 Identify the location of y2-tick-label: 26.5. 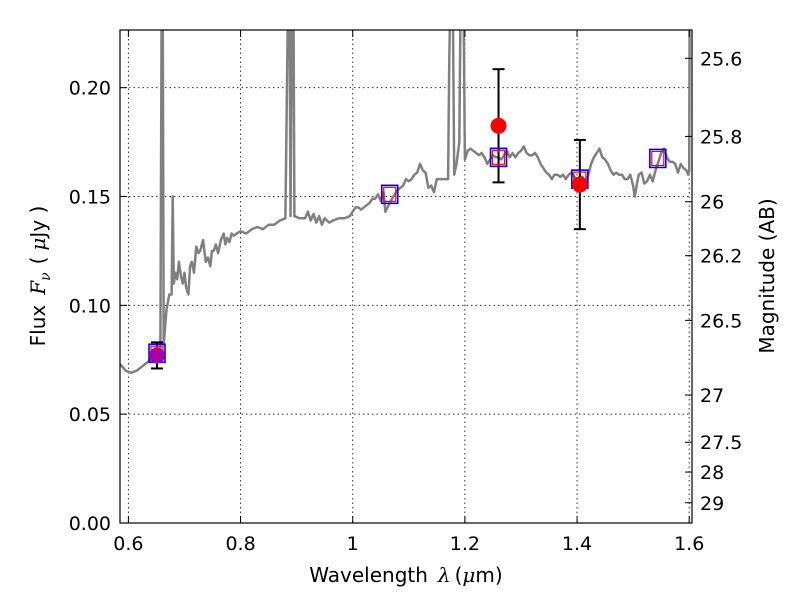
(721, 321).